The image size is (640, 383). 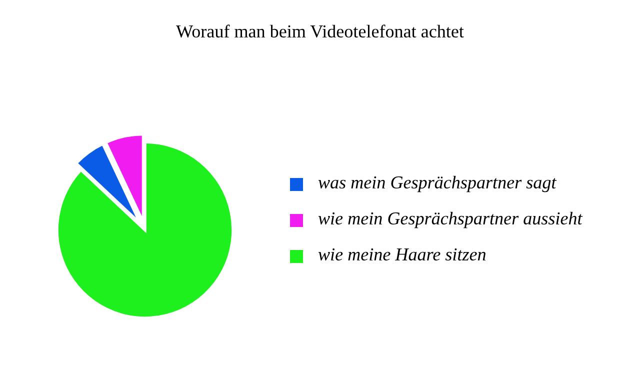 I want to click on legend-label: wie mein Gesprächspartner aussieht, so click(x=450, y=220).